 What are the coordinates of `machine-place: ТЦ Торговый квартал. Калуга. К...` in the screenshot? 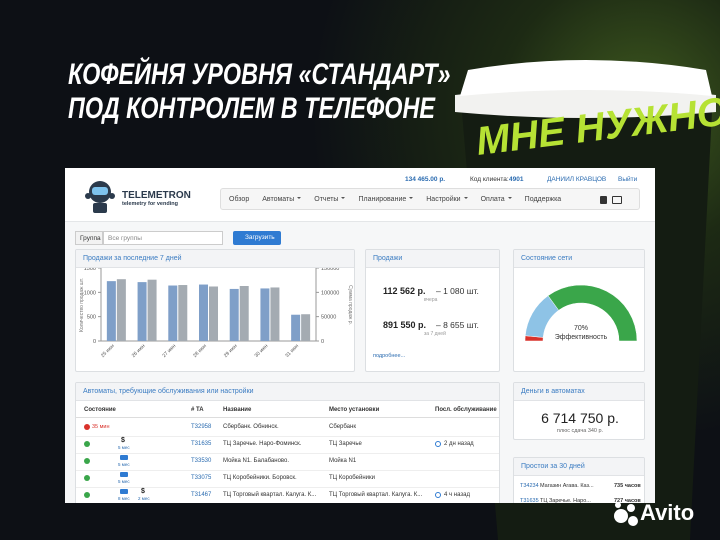 It's located at (376, 495).